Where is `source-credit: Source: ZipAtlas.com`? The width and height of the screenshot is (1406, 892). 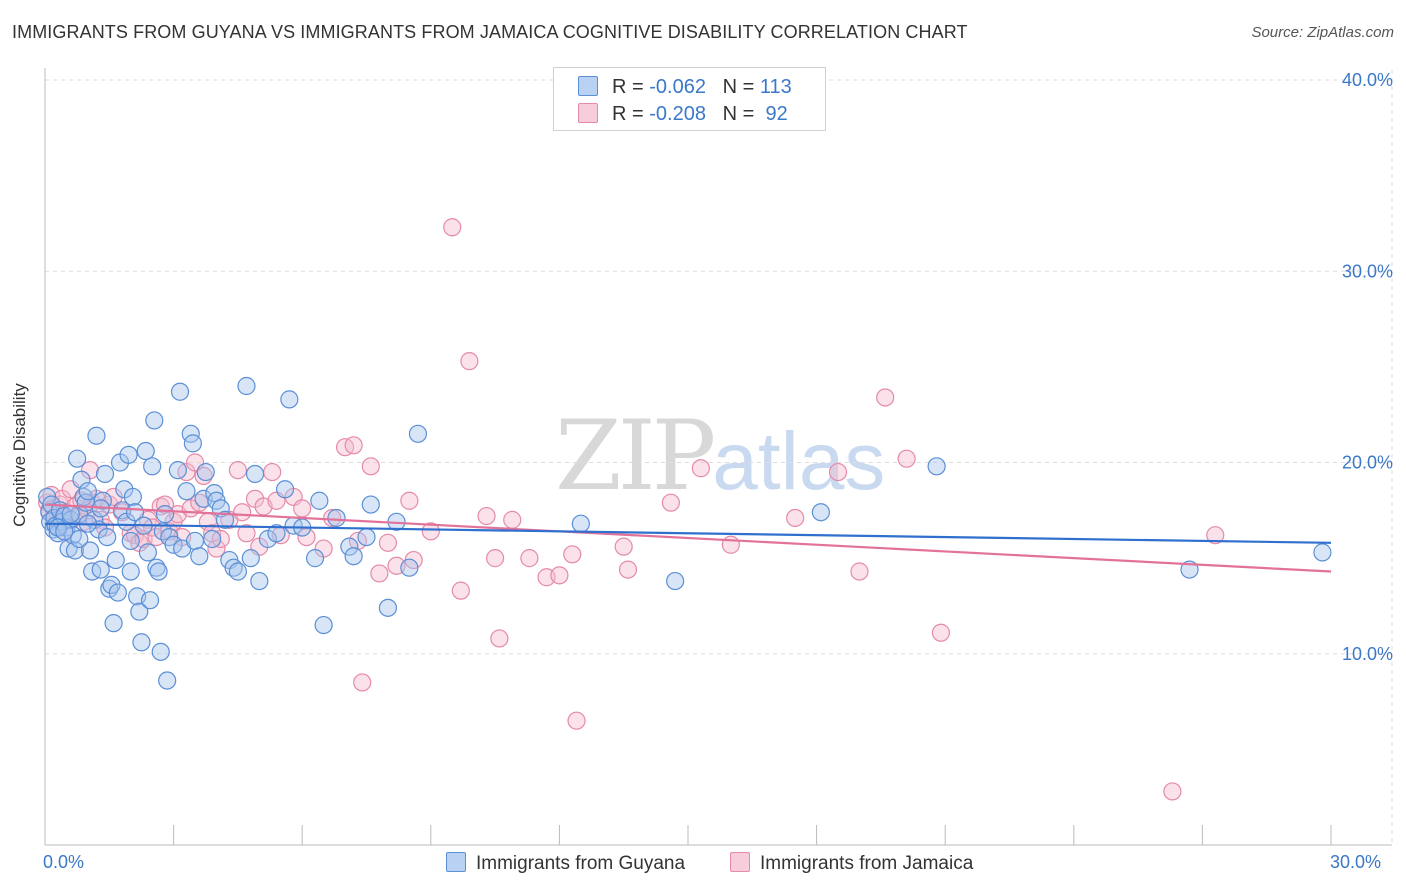 source-credit: Source: ZipAtlas.com is located at coordinates (1322, 32).